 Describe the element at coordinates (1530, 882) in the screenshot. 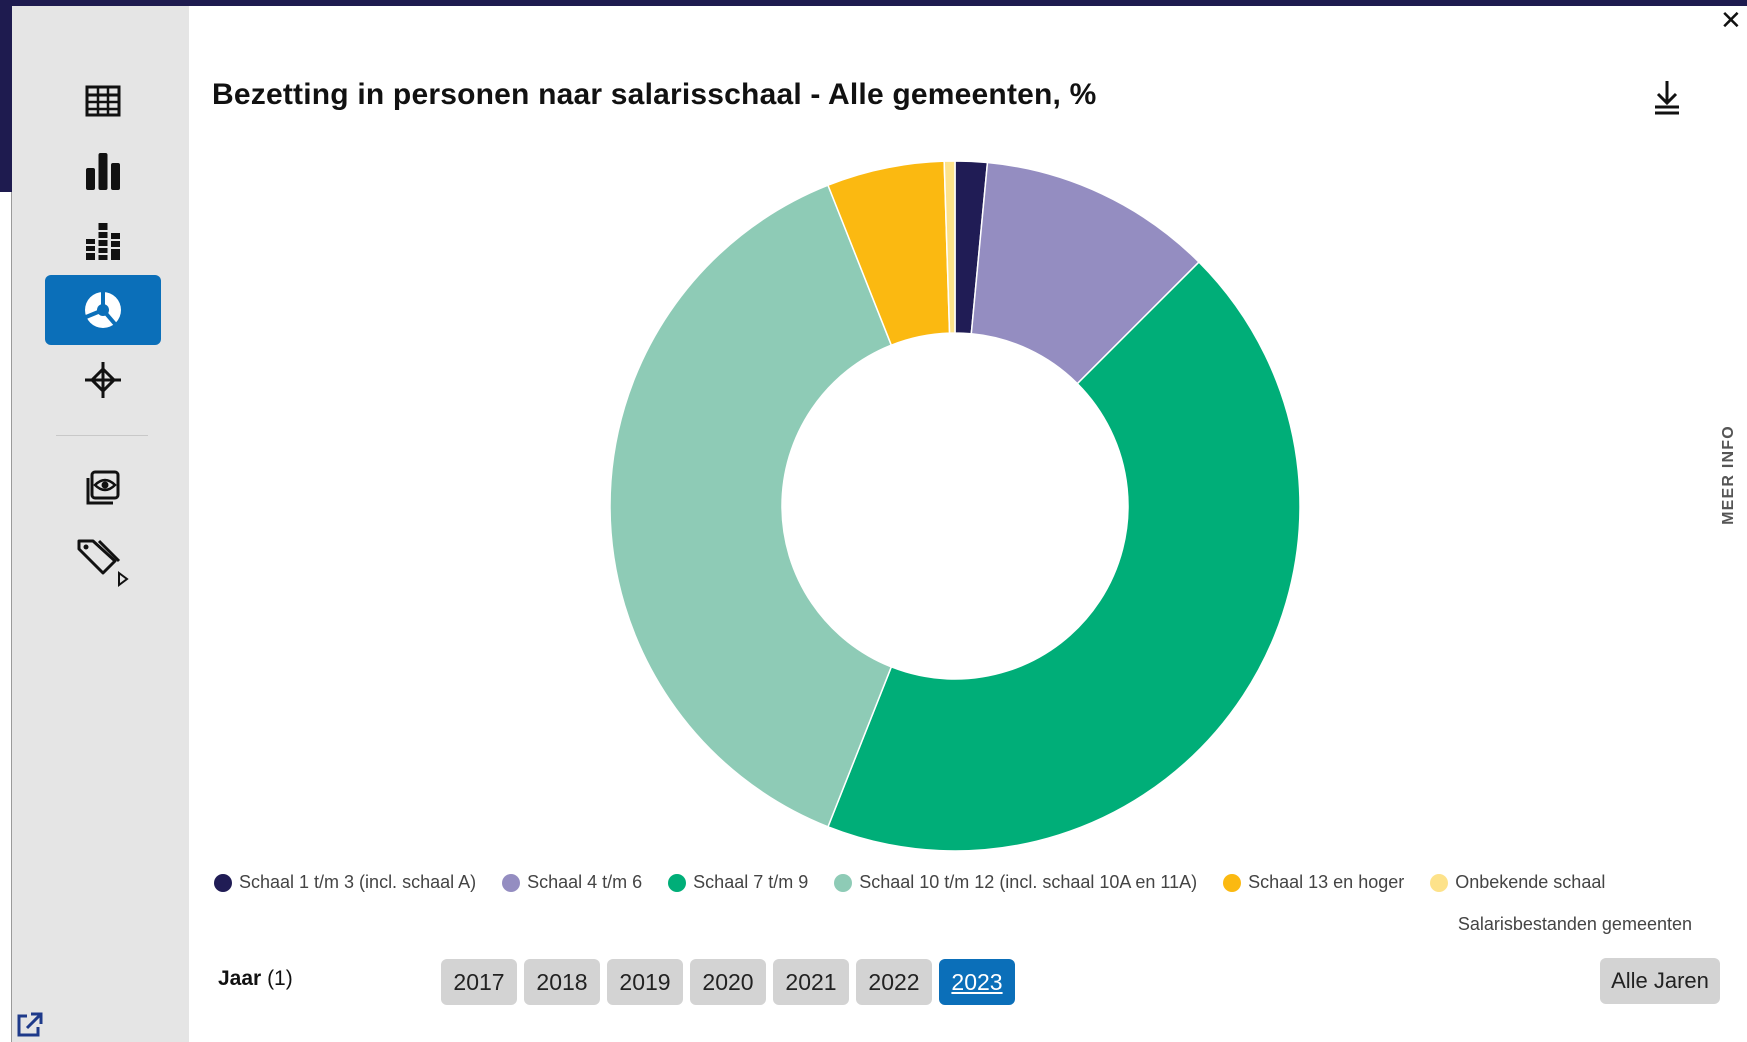

I see `legend-label: Onbekende schaal` at that location.